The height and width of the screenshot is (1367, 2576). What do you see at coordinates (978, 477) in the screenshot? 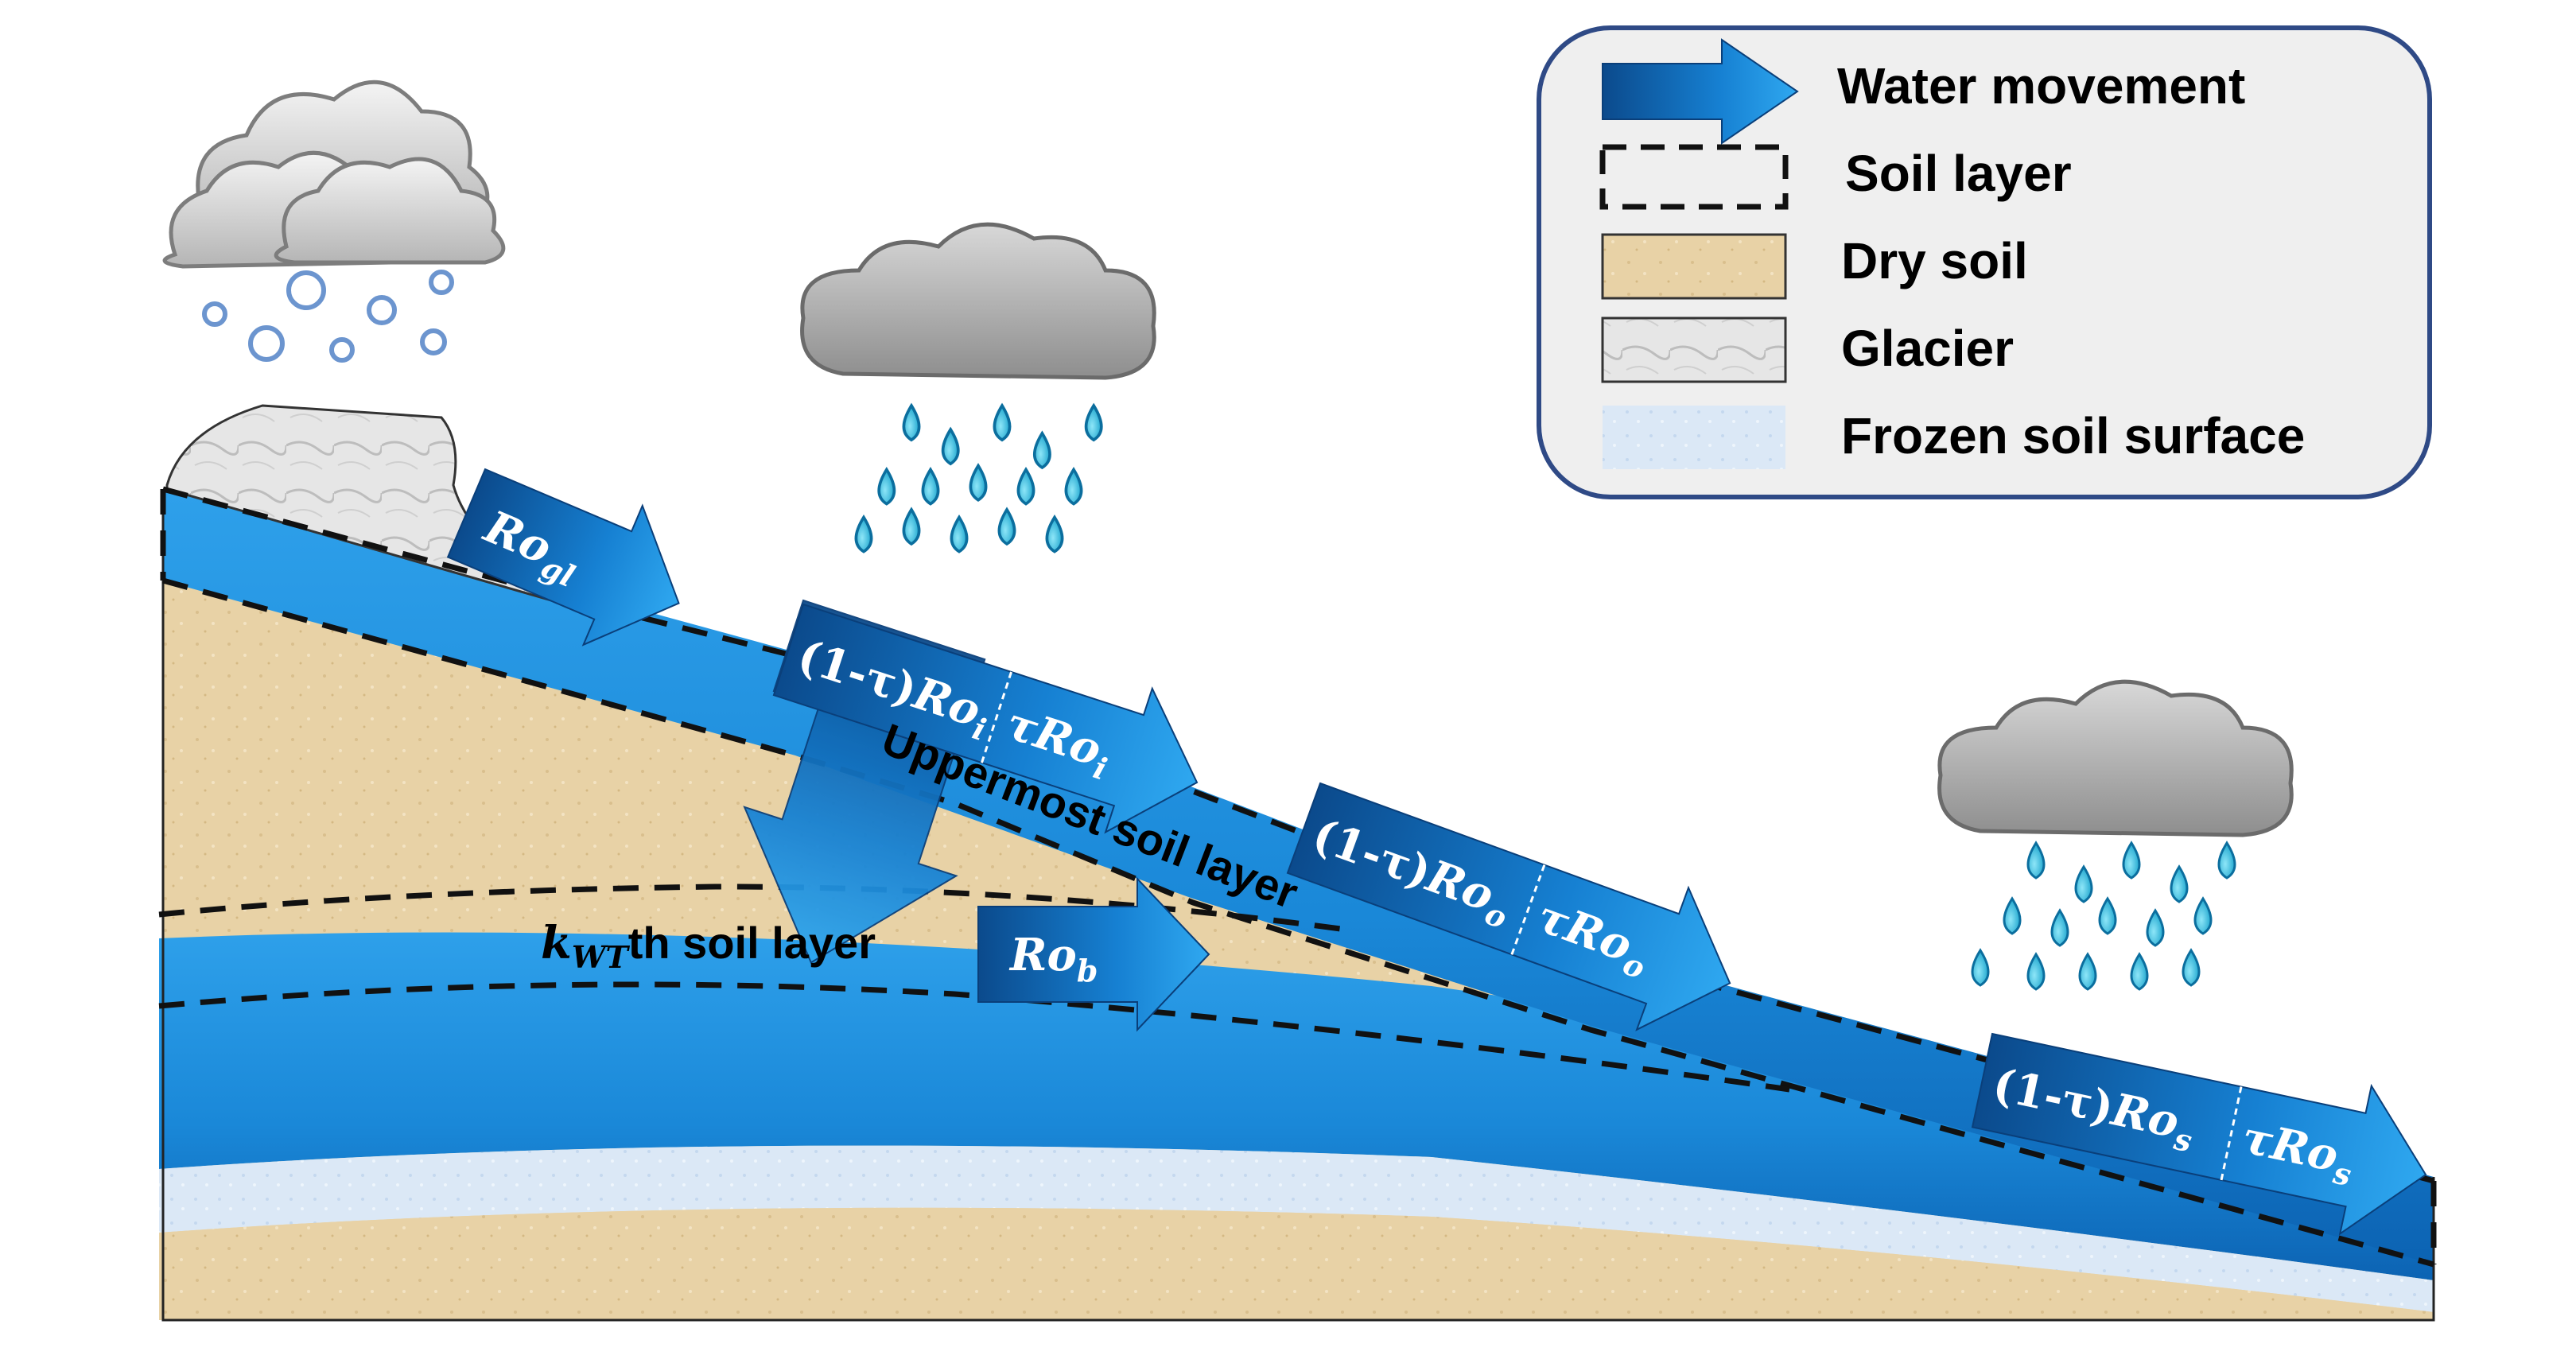
I see `raindrops-middle` at bounding box center [978, 477].